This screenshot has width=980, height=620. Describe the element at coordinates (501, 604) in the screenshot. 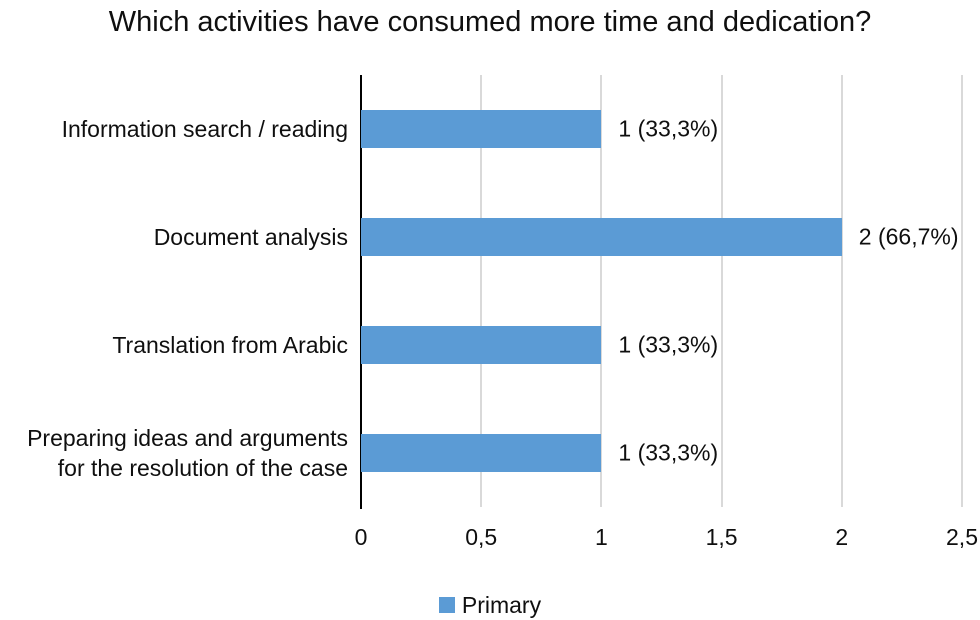

I see `legend-label: Primary` at that location.